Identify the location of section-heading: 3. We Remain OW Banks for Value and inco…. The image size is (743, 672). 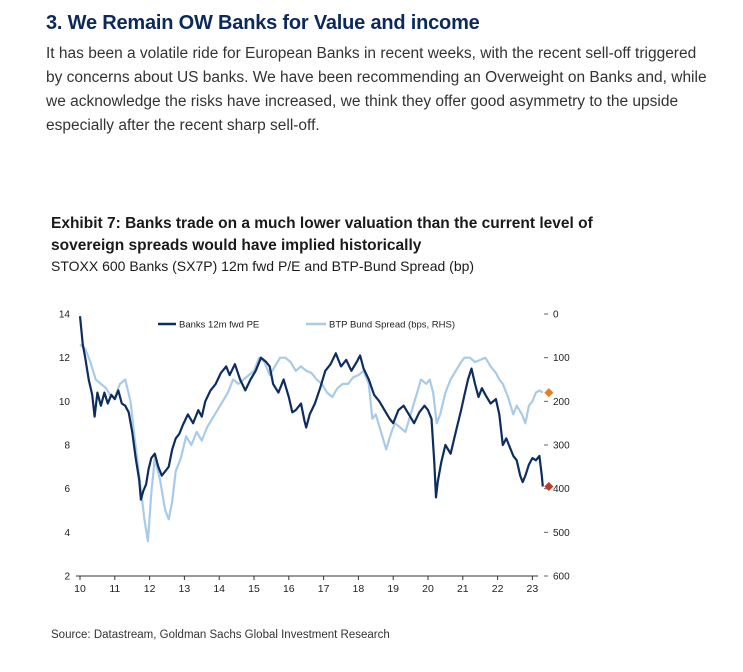
(263, 23).